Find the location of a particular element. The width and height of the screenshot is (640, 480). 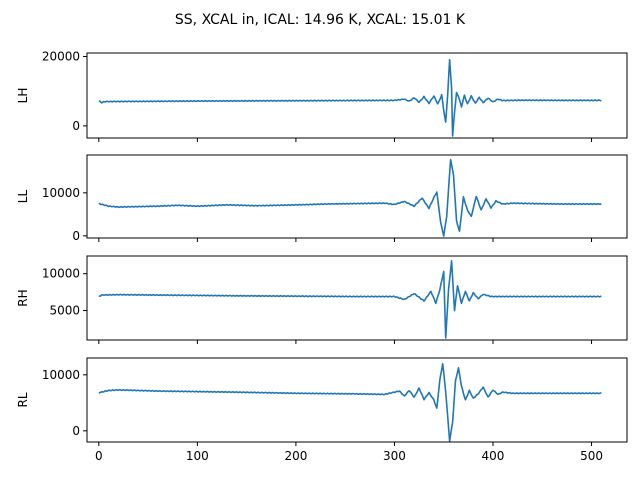

x-tick-label: 0 is located at coordinates (99, 456).